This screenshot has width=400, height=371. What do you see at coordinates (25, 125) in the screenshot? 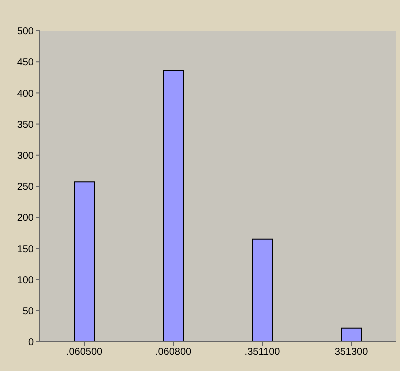
I see `y-tick-label: 350` at bounding box center [25, 125].